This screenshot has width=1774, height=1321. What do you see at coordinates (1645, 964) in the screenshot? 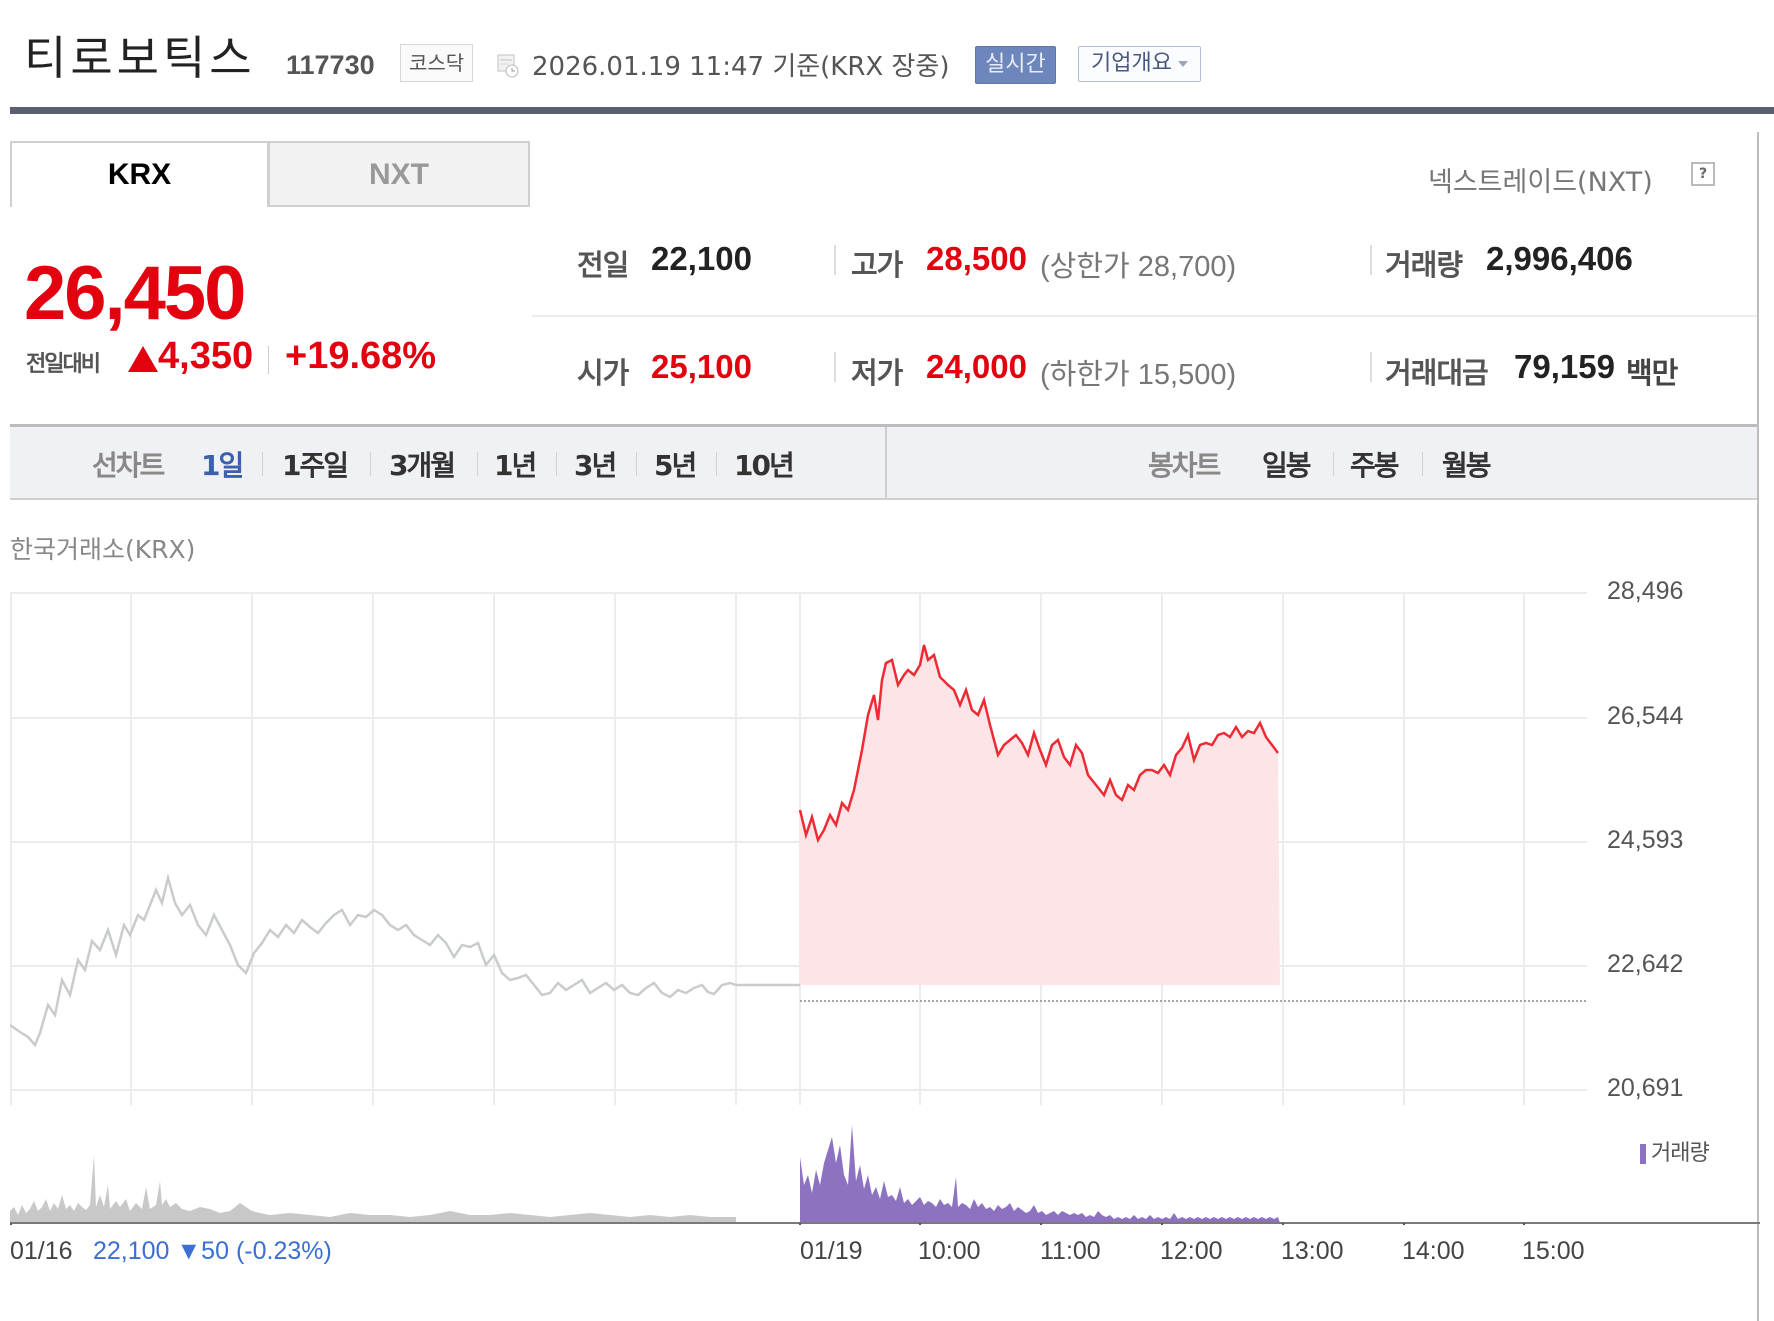
I see `y-tick: 22,642` at bounding box center [1645, 964].